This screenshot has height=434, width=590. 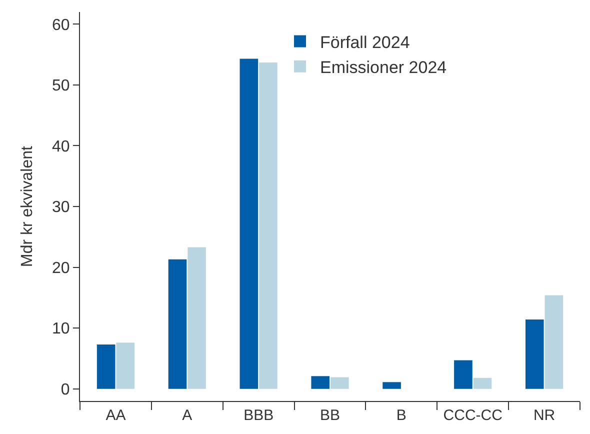 I want to click on legend-label: Förfall 2024, so click(x=365, y=42).